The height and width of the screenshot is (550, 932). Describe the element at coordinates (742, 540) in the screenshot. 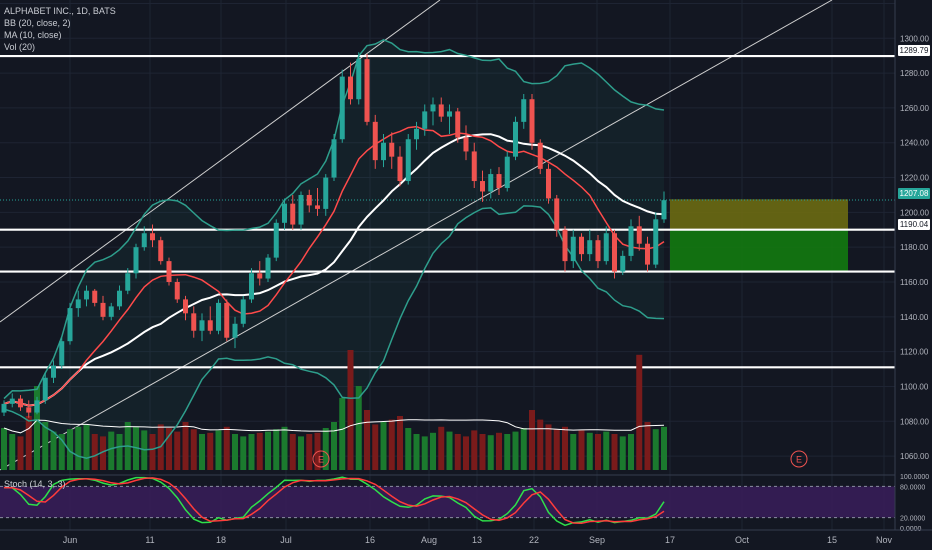

I see `time-tick-label: Oct` at that location.